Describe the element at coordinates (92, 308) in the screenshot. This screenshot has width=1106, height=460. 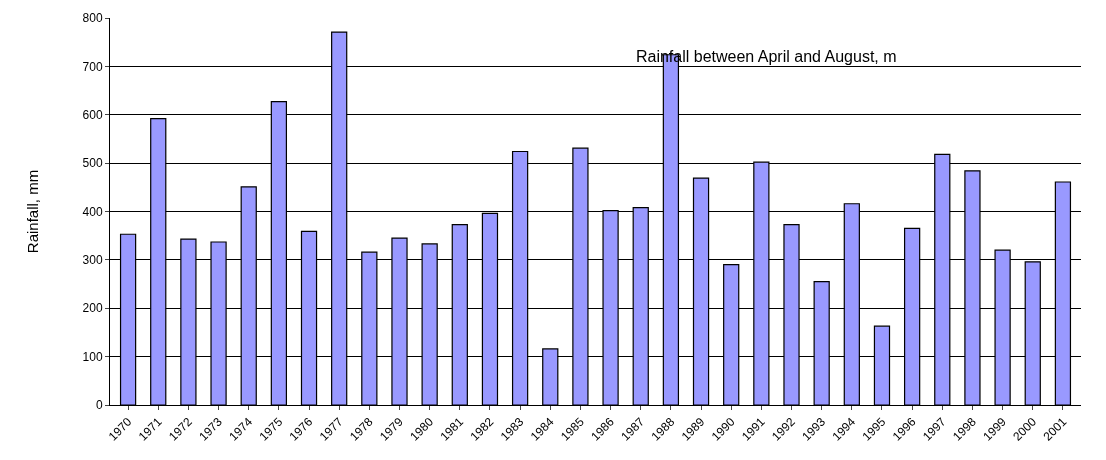
I see `y-tick-label: 200` at that location.